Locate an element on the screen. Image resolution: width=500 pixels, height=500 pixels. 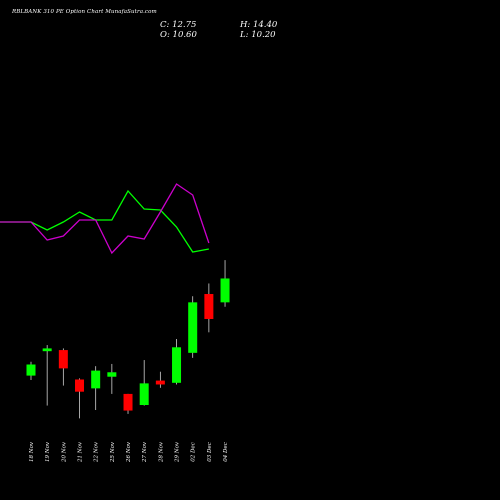
x-tick-label: 29 Nov is located at coordinates (178, 452).